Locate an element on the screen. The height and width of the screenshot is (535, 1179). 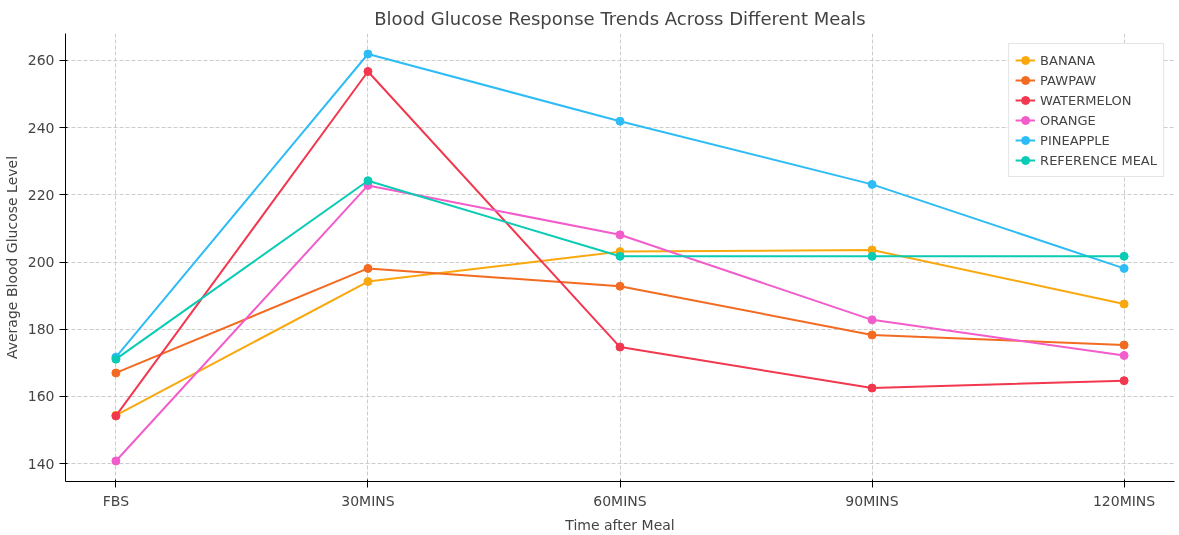
legend-label: ORANGE is located at coordinates (1068, 120).